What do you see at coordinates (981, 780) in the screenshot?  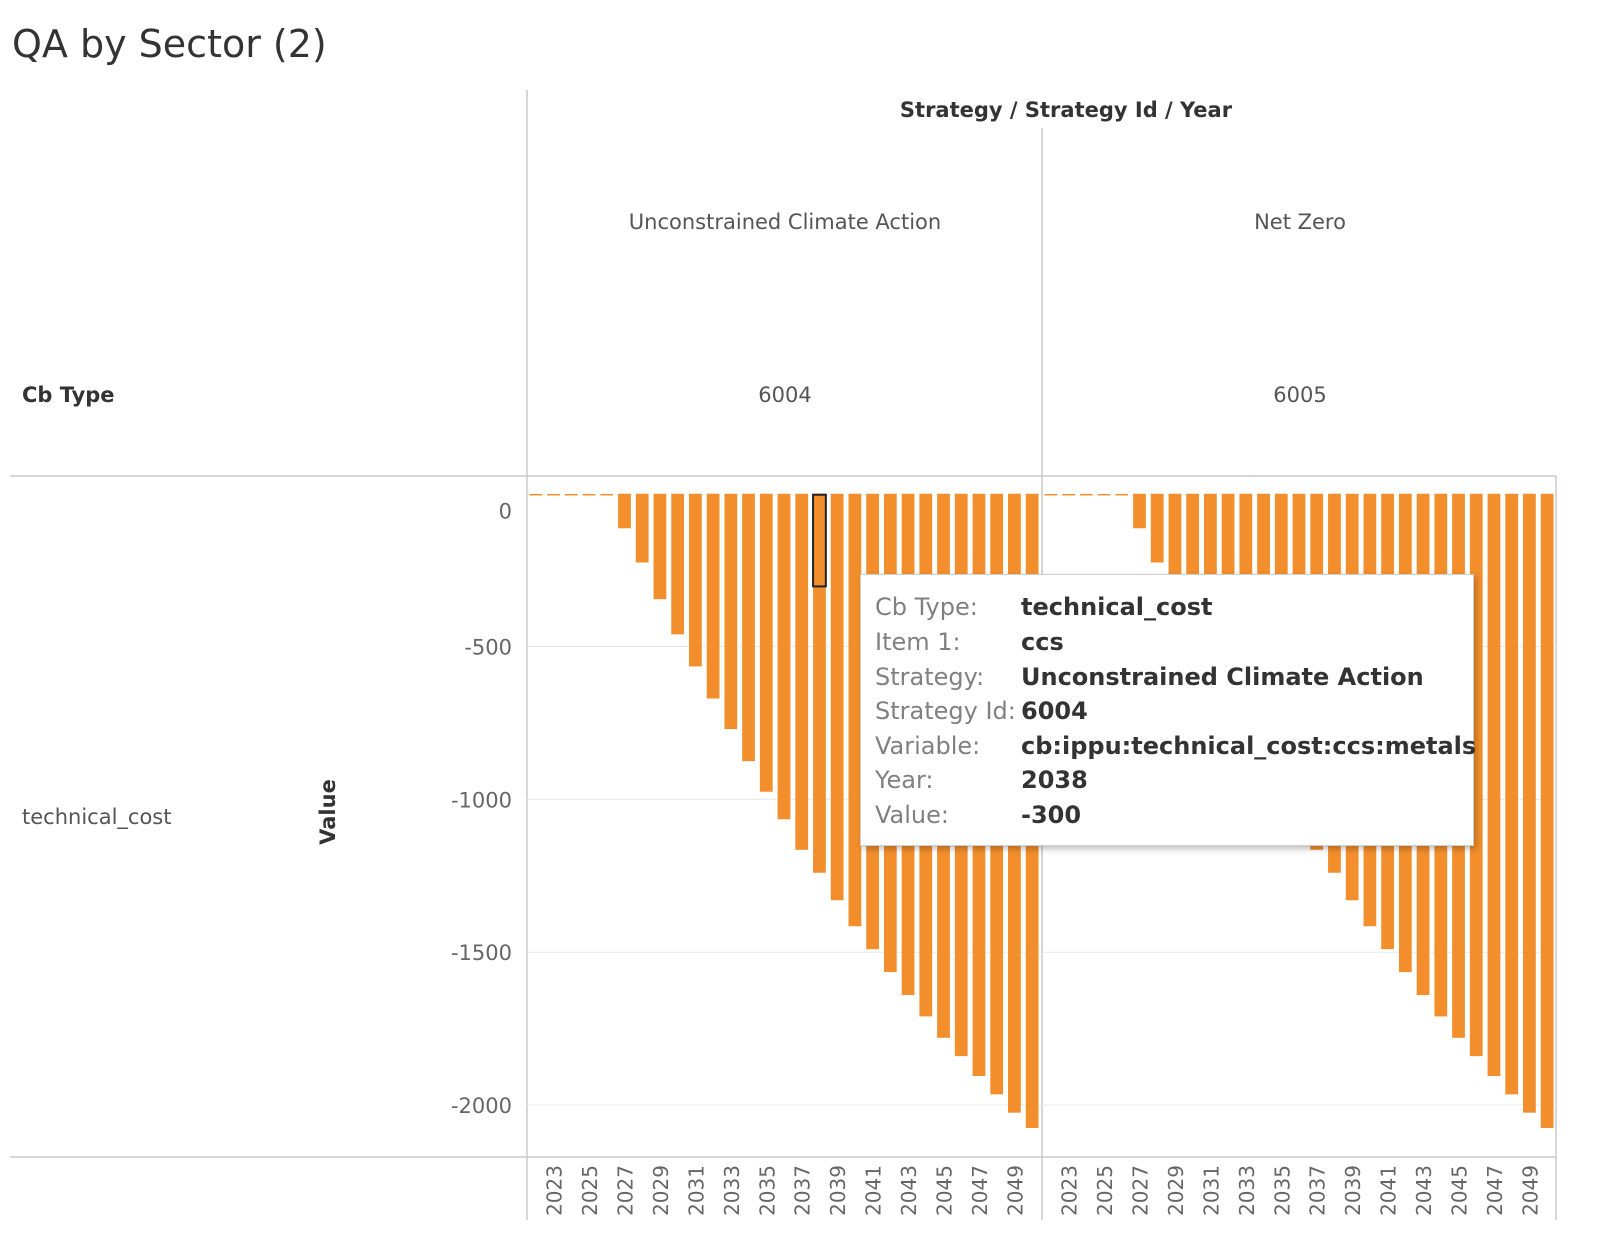 I see `tooltip-row-year: Year: 2038` at bounding box center [981, 780].